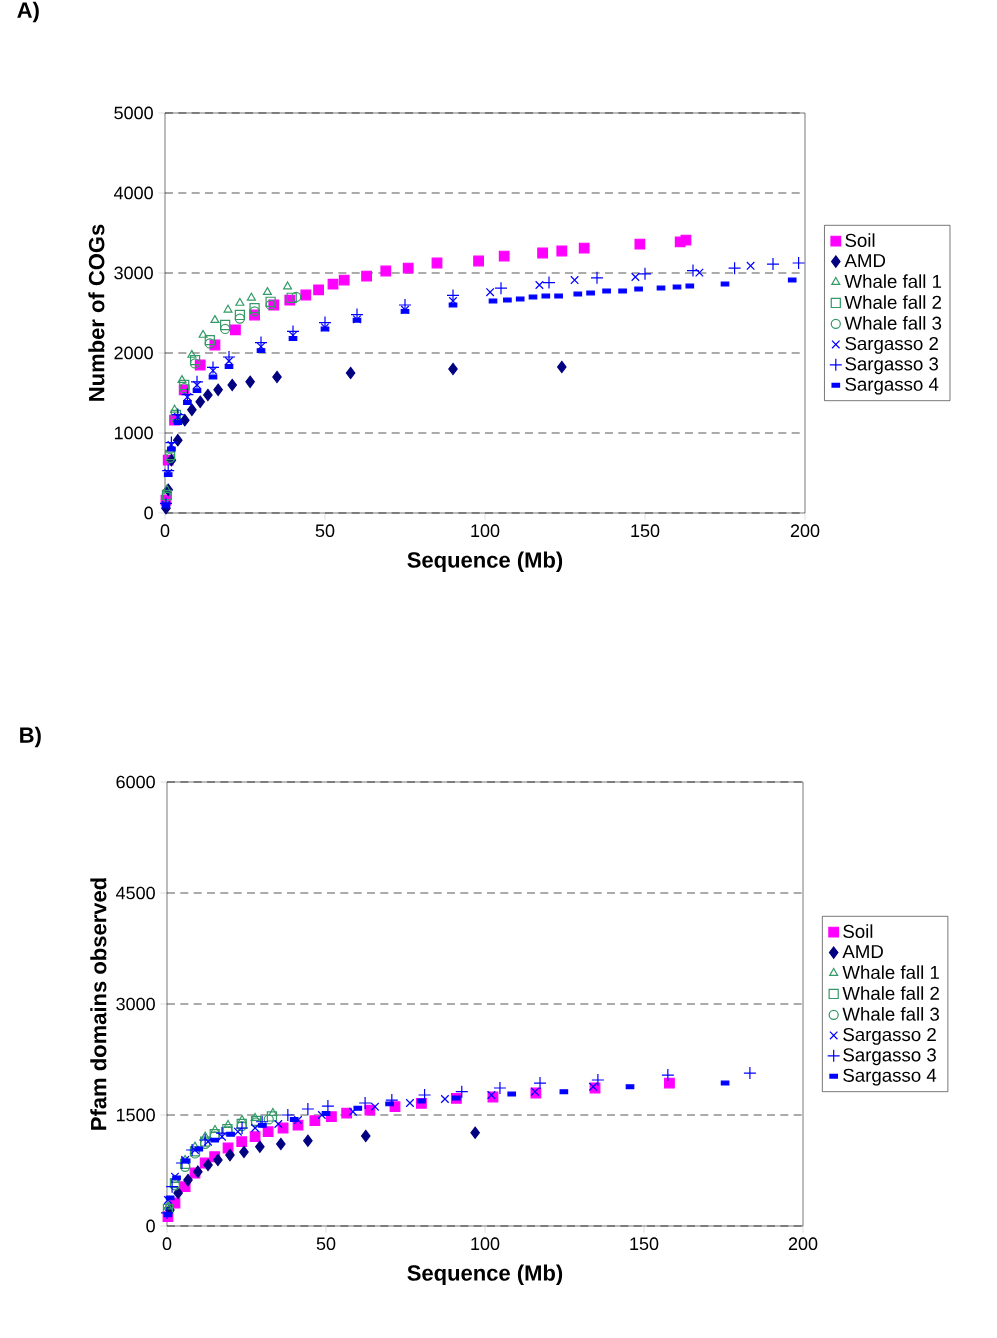 This screenshot has height=1338, width=997. What do you see at coordinates (30, 737) in the screenshot?
I see `chart-title: B)` at bounding box center [30, 737].